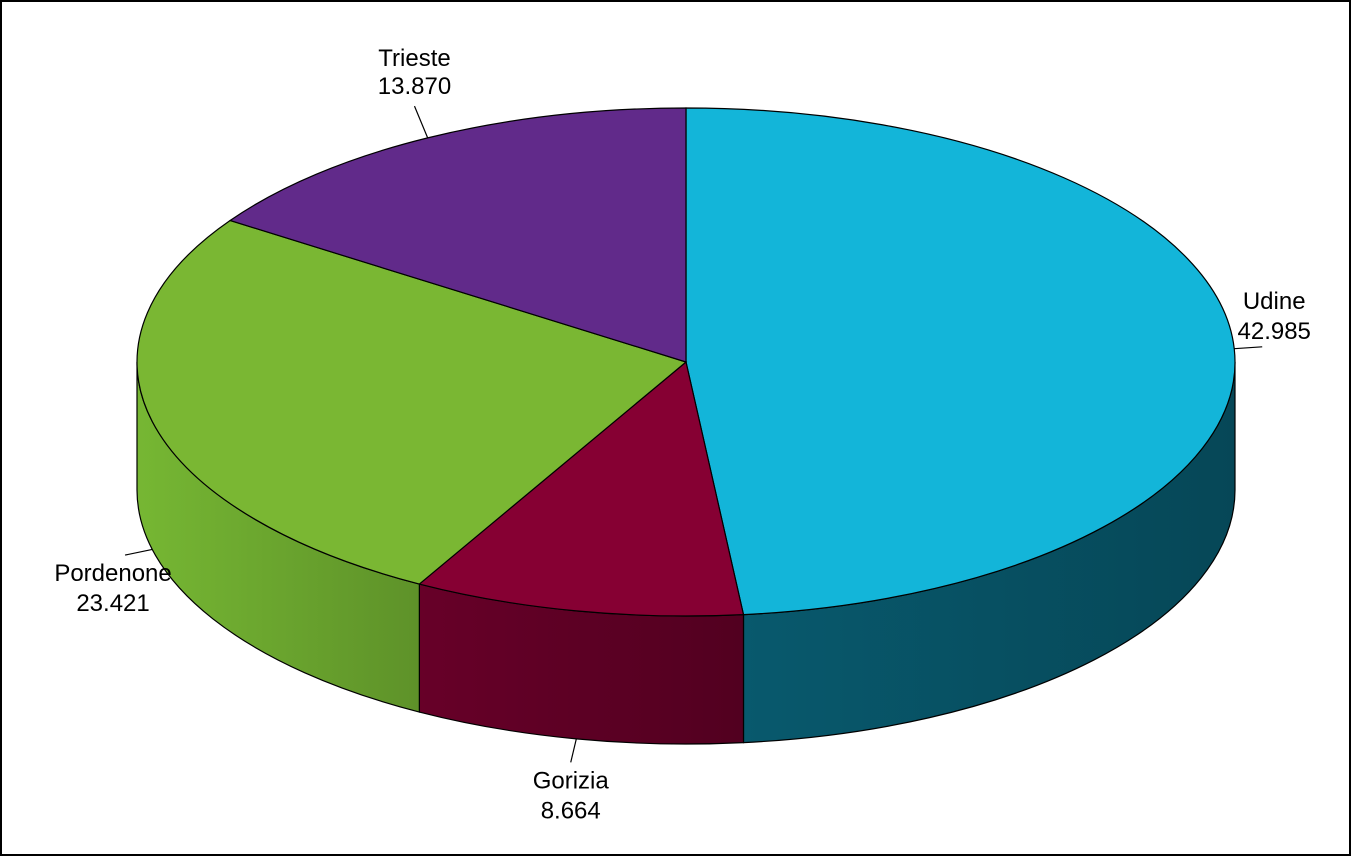 The width and height of the screenshot is (1351, 861). Describe the element at coordinates (573, 750) in the screenshot. I see `leader-line-gorizia` at that location.